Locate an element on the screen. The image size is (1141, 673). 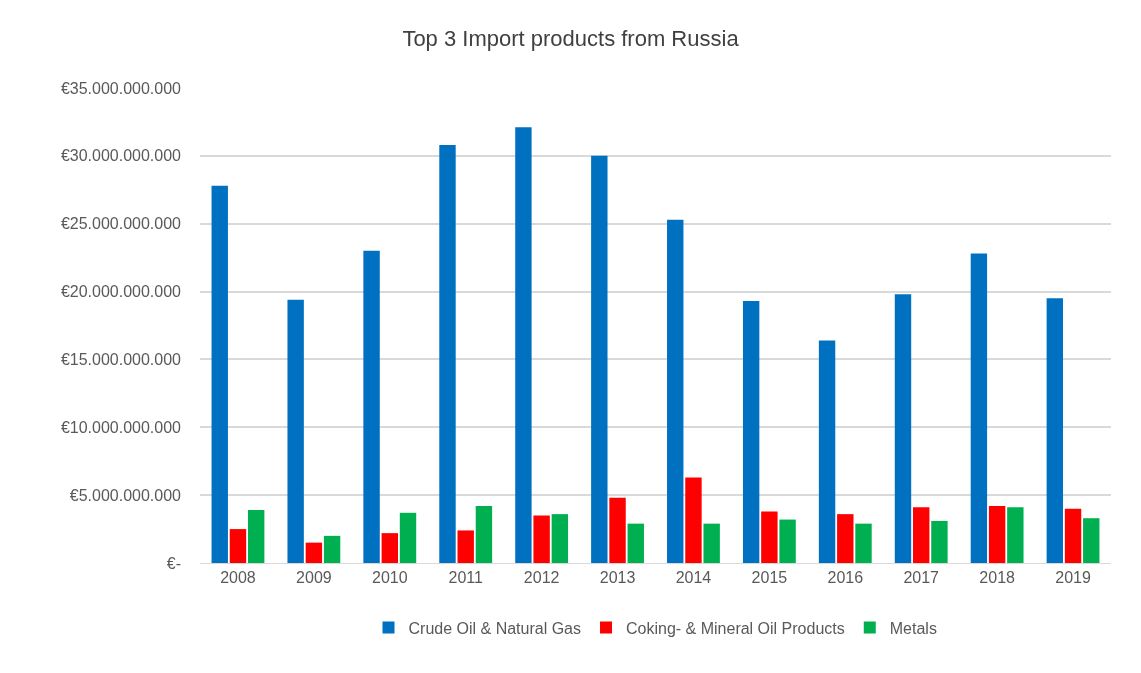
x-tick-label: 2015 is located at coordinates (769, 578).